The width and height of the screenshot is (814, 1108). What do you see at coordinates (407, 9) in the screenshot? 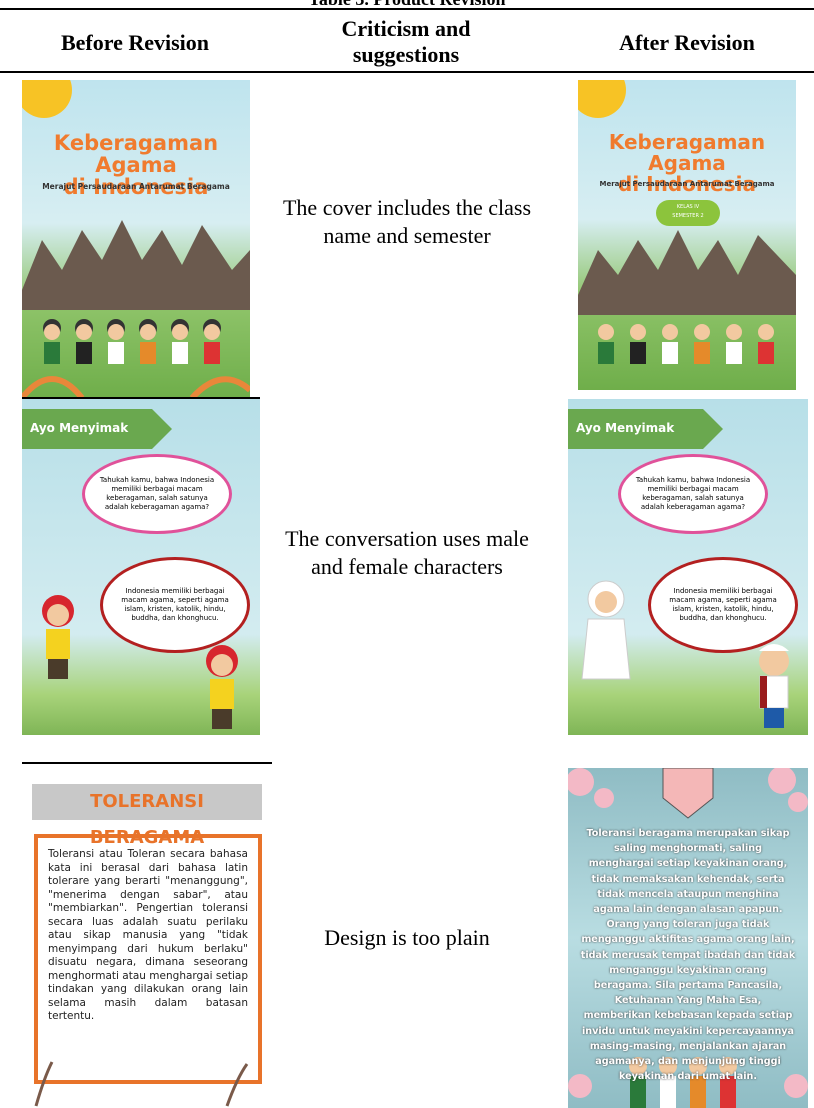
I see `top-rule` at bounding box center [407, 9].